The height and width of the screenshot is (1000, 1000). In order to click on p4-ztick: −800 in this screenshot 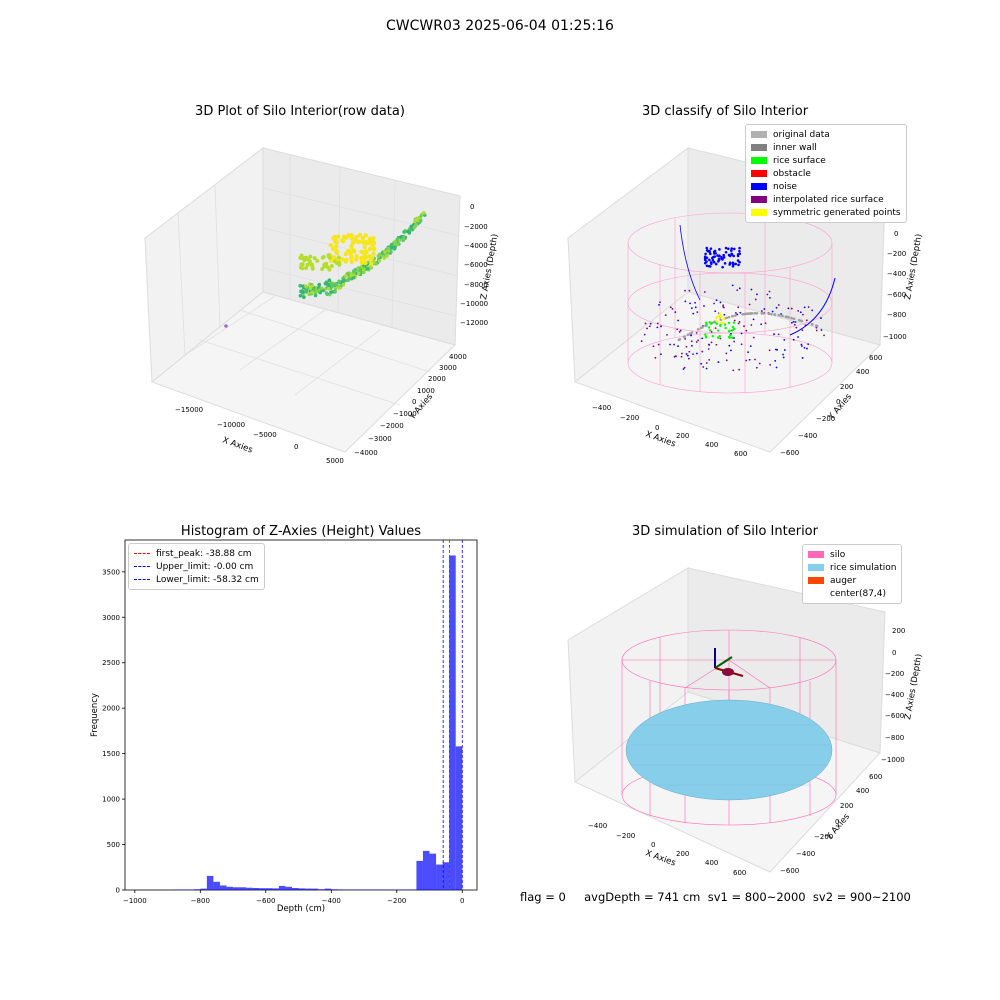, I will do `click(894, 738)`.